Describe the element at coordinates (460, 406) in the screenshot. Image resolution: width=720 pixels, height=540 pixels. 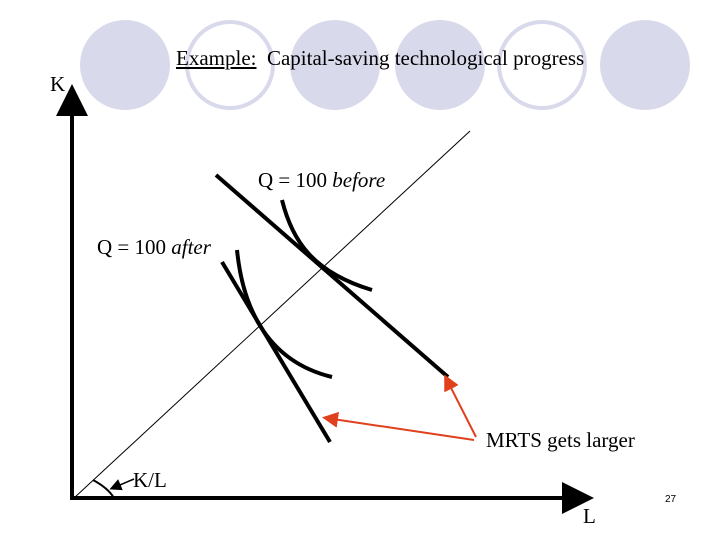
I see `mrts-arrow-before` at that location.